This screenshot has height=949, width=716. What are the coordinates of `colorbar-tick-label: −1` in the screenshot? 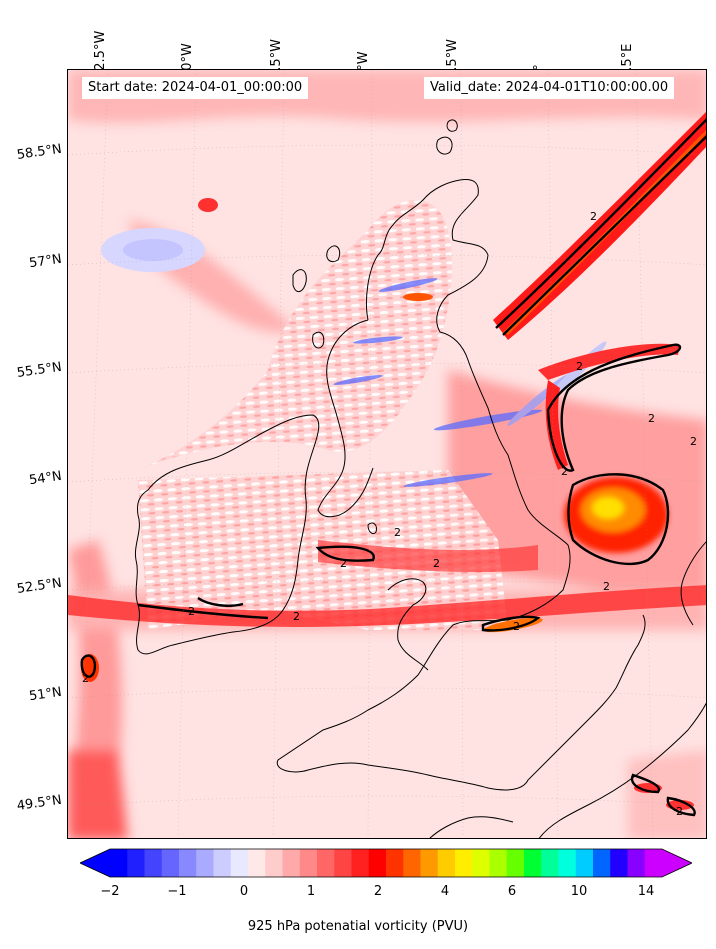 It's located at (177, 891).